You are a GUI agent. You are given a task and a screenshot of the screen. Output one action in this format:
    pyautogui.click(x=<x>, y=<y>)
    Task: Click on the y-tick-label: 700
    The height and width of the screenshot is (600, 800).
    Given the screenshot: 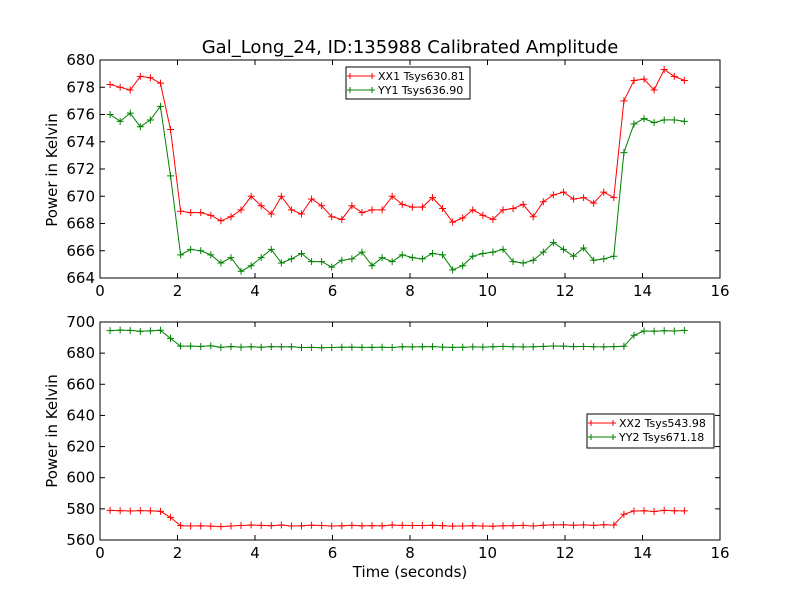 What is the action you would take?
    pyautogui.click(x=80, y=322)
    